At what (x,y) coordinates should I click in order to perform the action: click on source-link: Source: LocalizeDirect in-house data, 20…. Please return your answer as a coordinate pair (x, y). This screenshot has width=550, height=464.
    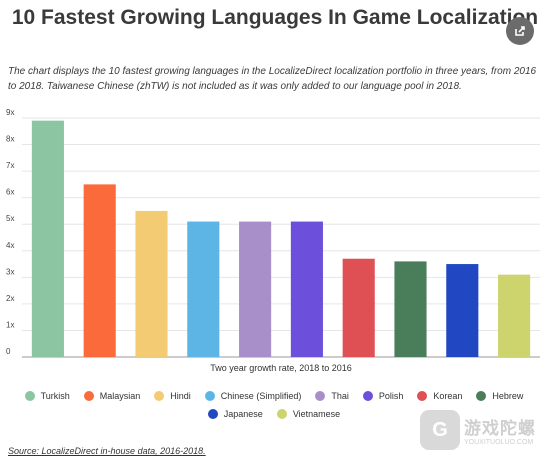
    Looking at the image, I should click on (107, 451).